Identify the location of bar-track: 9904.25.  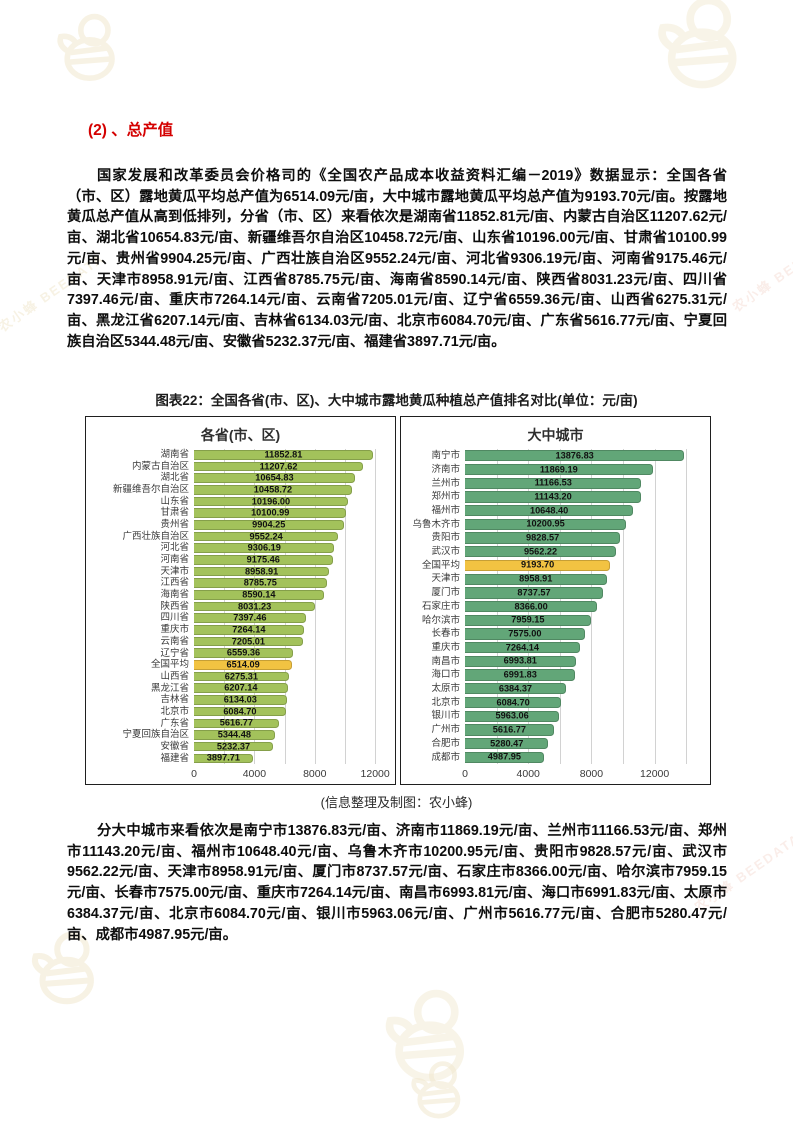
(292, 525).